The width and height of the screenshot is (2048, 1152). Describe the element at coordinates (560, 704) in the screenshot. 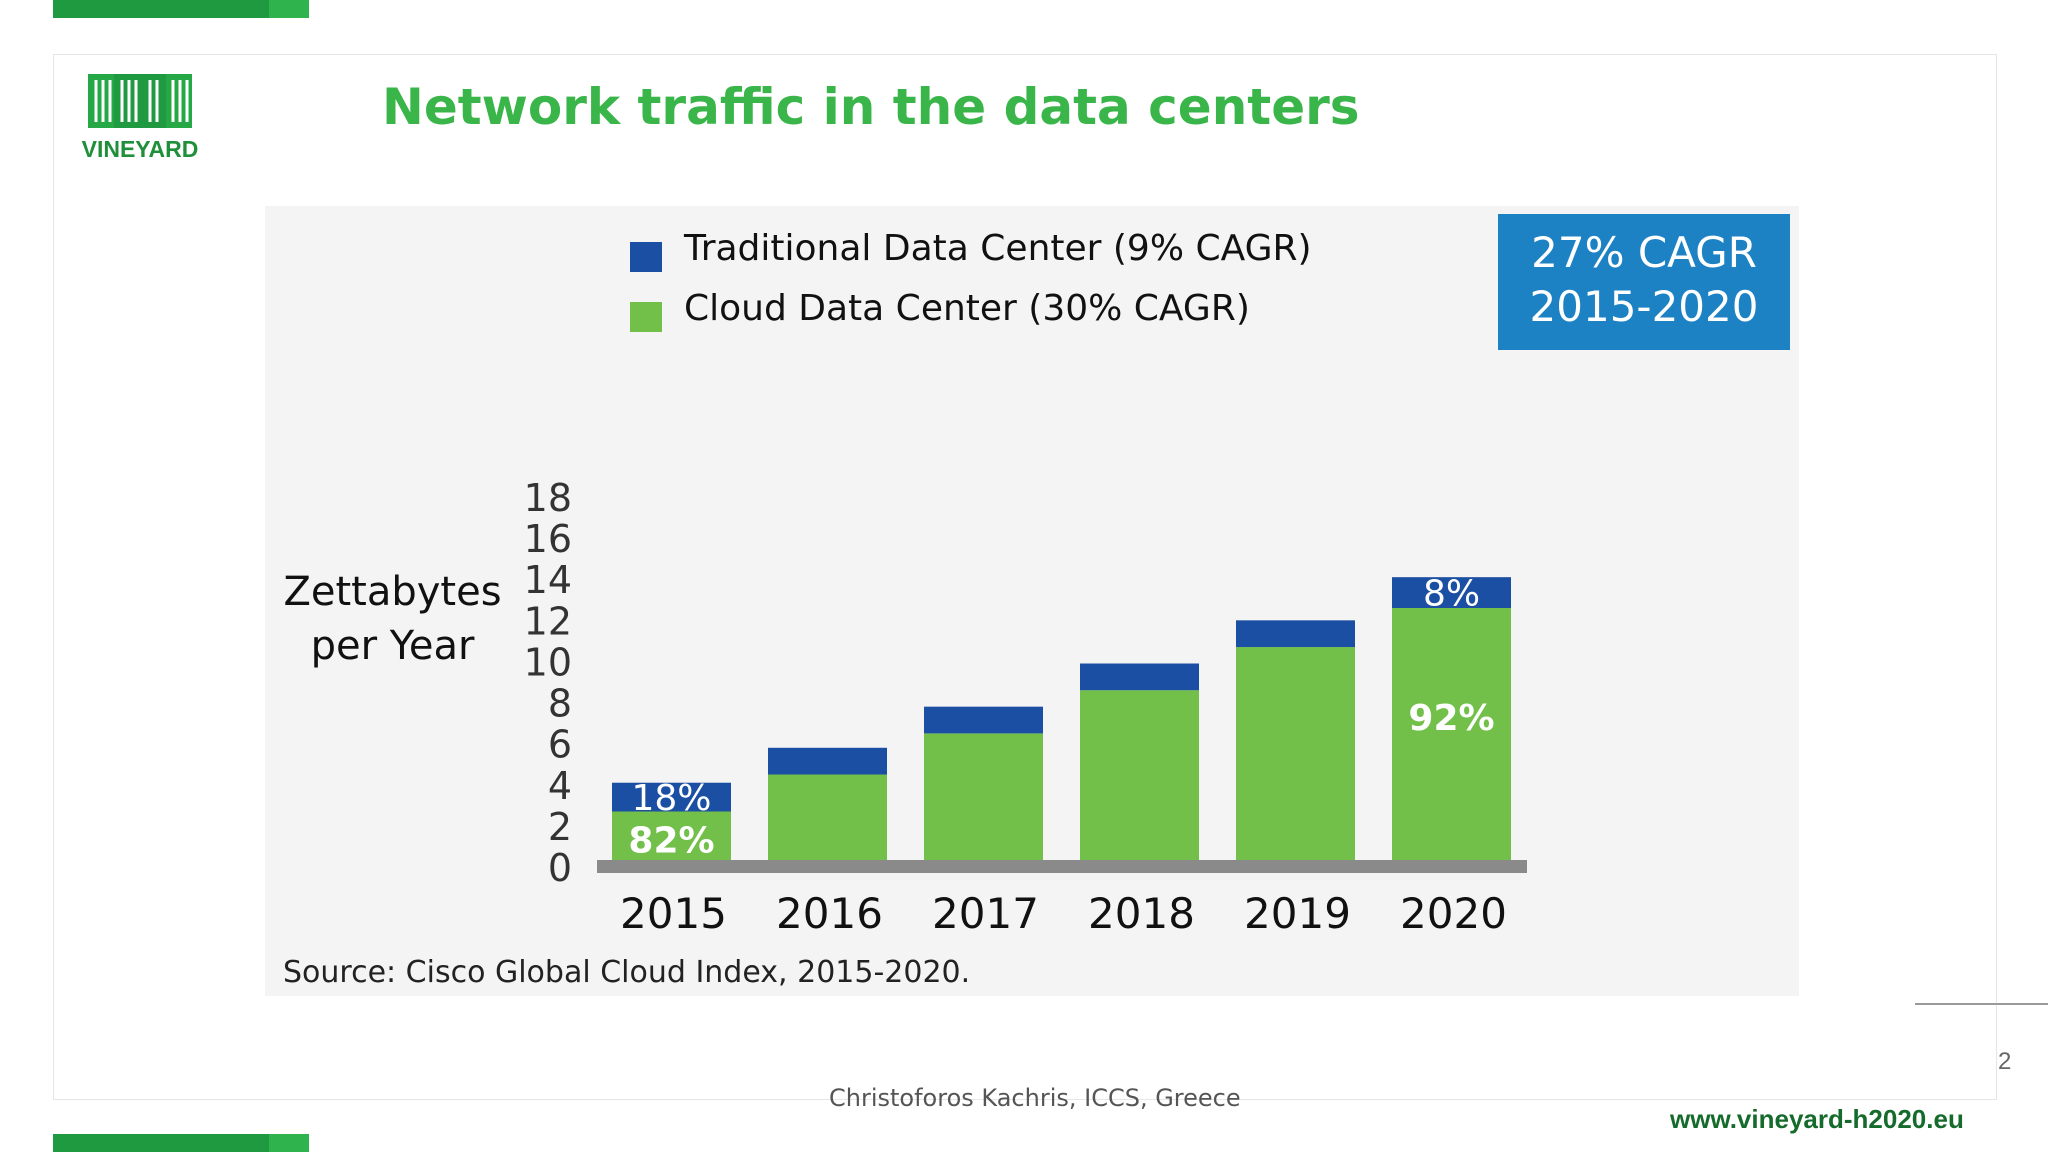

I see `y-tick-label-8: 8` at that location.